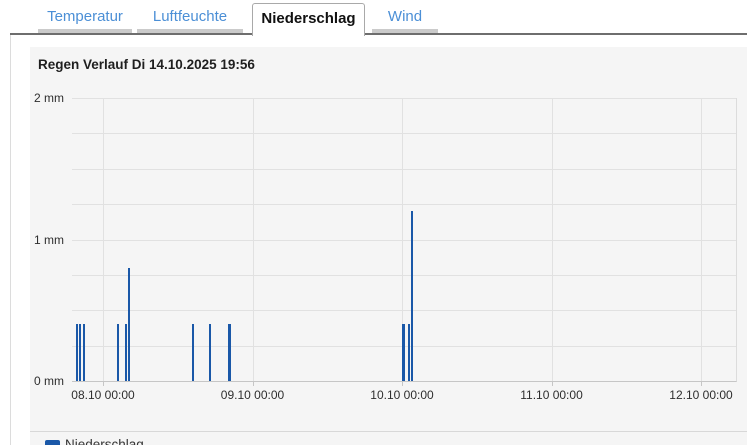 The image size is (747, 445). What do you see at coordinates (308, 19) in the screenshot?
I see `tab-niederschlag: Niederschlag` at bounding box center [308, 19].